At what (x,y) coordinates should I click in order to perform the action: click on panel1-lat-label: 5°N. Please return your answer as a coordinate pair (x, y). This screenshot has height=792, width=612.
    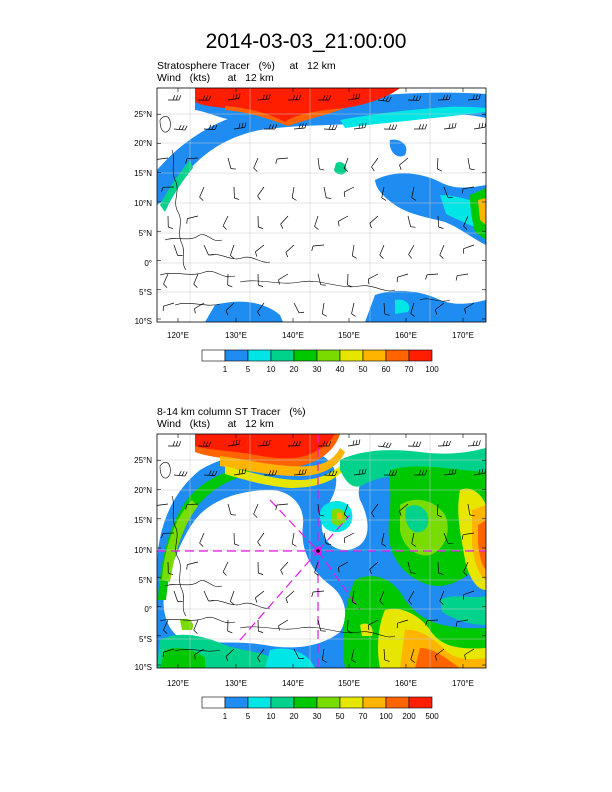
    Looking at the image, I should click on (146, 233).